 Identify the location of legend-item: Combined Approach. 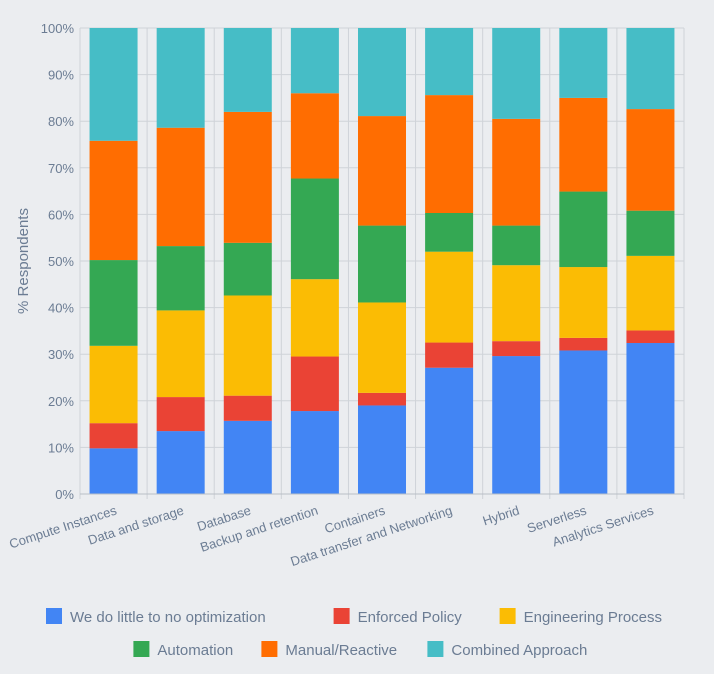
(507, 650).